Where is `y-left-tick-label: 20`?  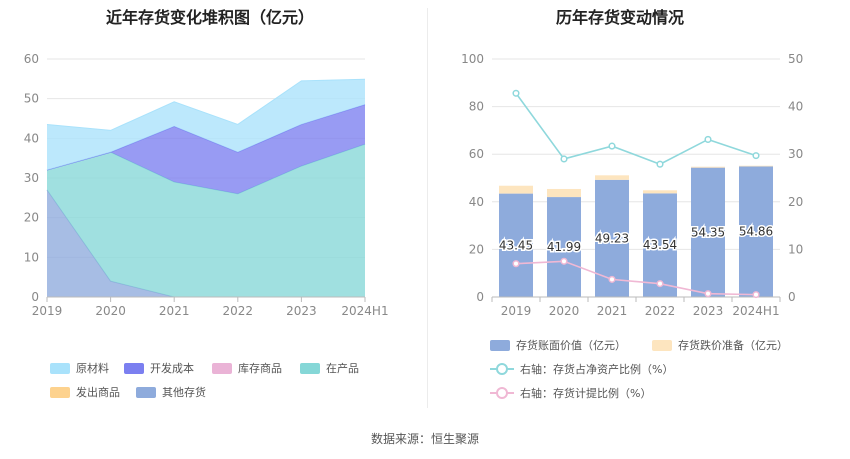 y-left-tick-label: 20 is located at coordinates (476, 249).